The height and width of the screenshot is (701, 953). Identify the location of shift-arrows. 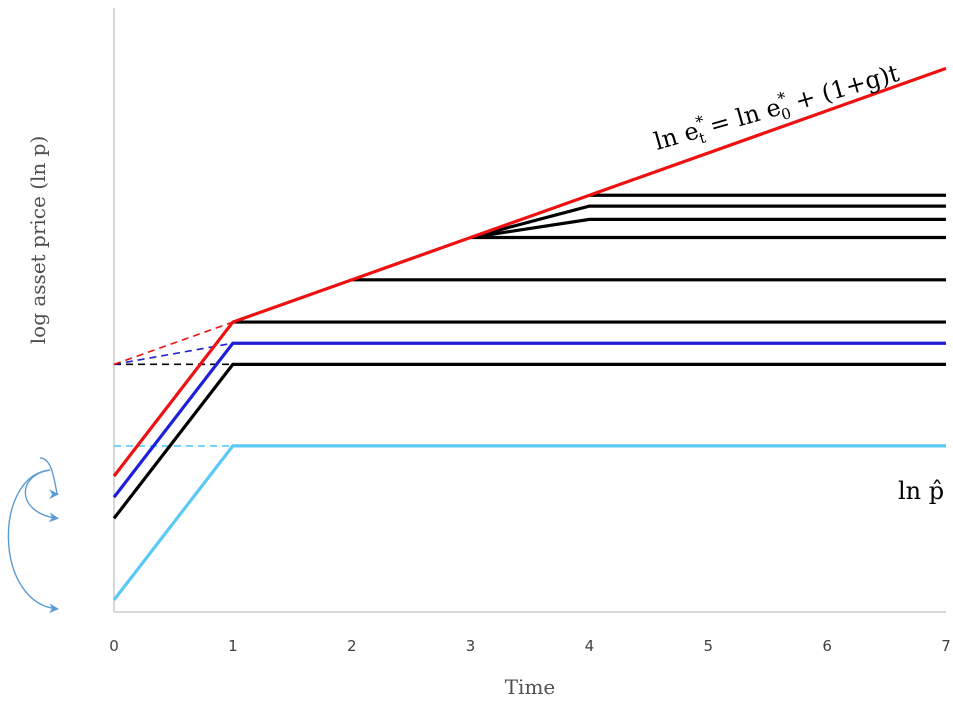
(33, 535).